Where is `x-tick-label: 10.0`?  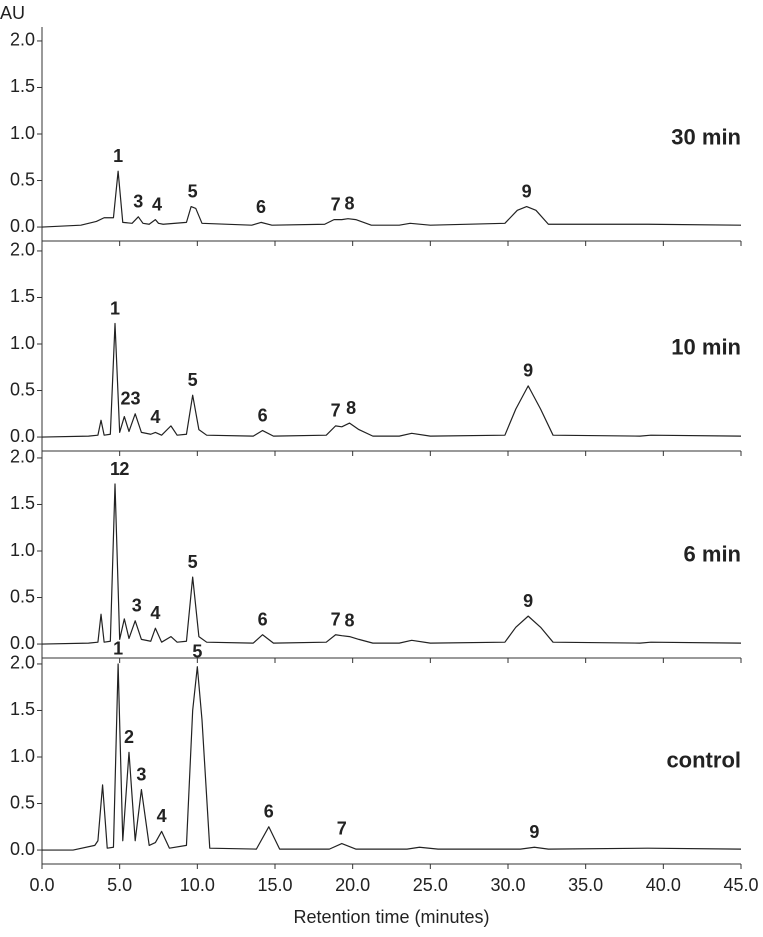
x-tick-label: 10.0 is located at coordinates (197, 885).